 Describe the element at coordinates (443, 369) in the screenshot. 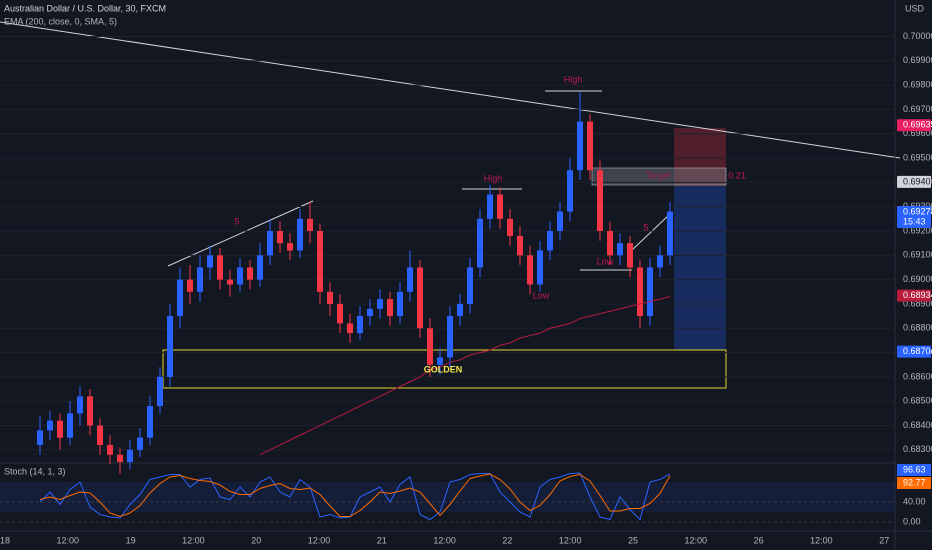

I see `annotation: GOLDEN` at that location.